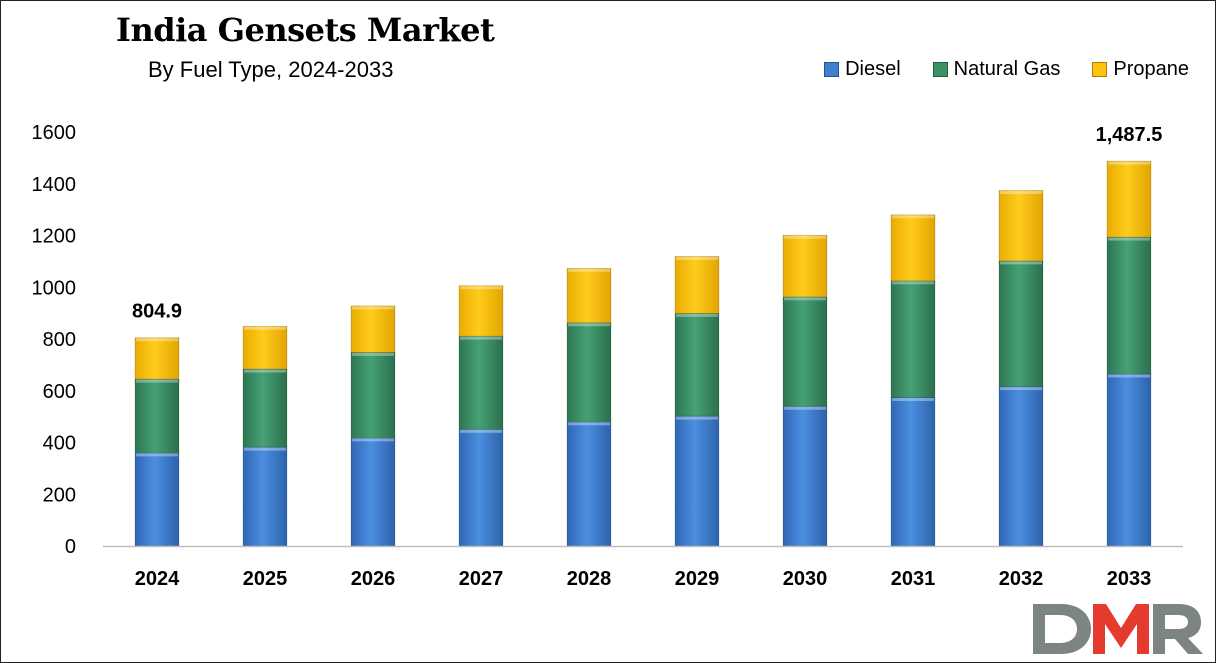  I want to click on x-tick-label: 2032, so click(1021, 579).